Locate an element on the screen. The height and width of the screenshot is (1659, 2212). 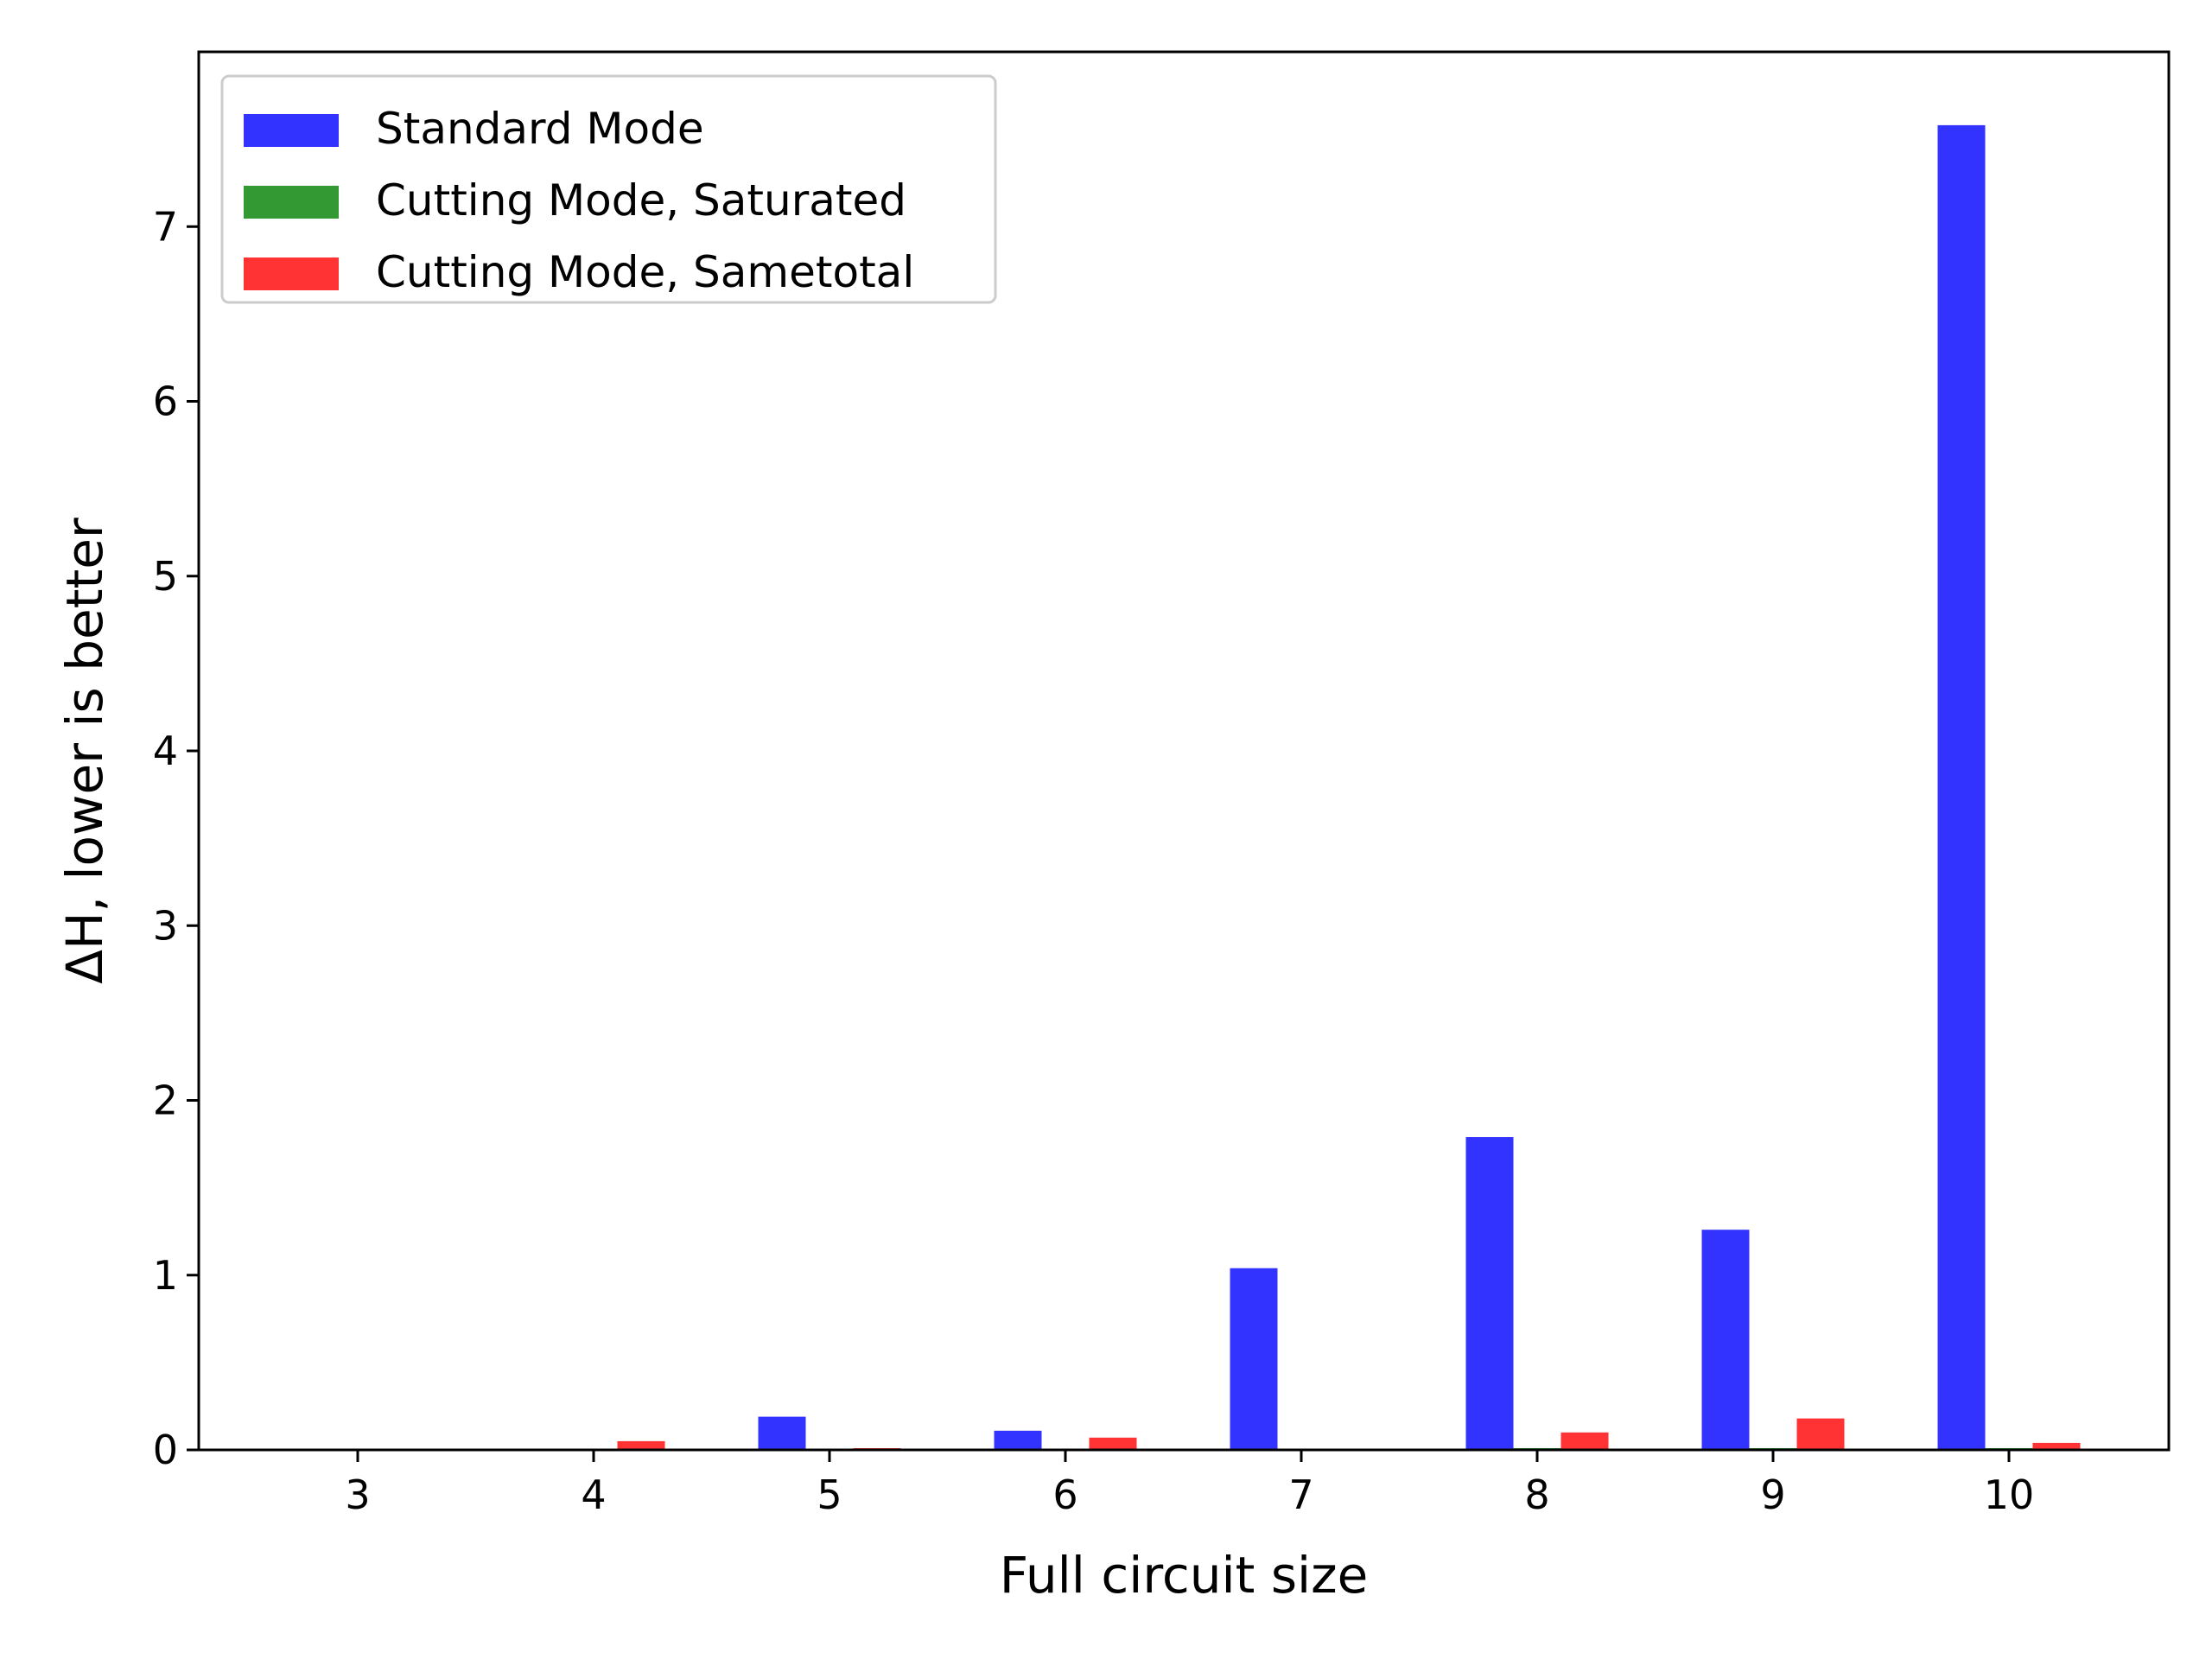
y-tick-label: 1 is located at coordinates (165, 1275).